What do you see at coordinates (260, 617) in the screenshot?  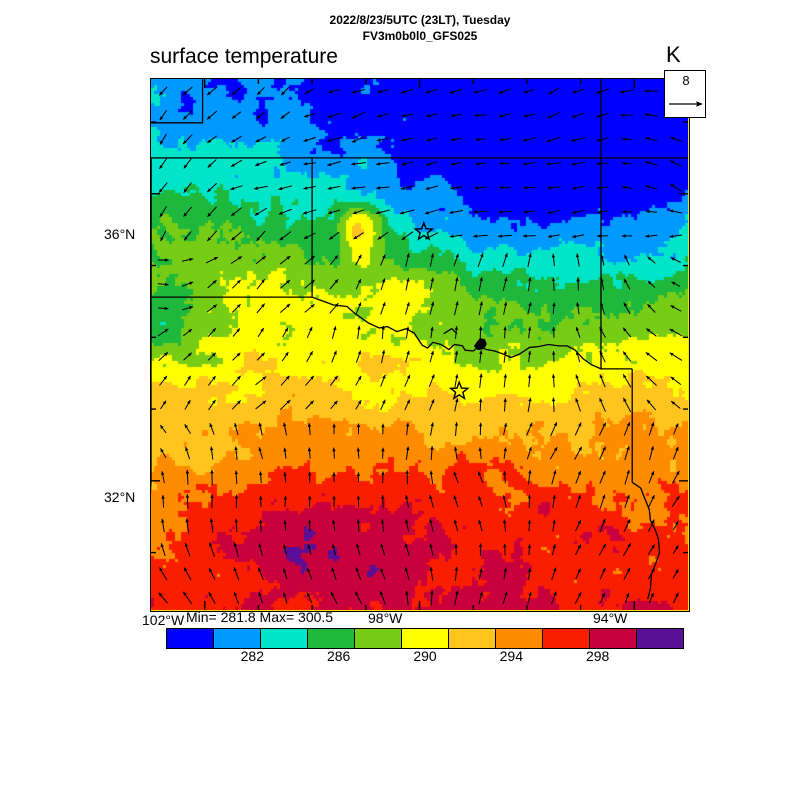 I see `min-max-stats: Min= 281.8 Max= 300.5` at bounding box center [260, 617].